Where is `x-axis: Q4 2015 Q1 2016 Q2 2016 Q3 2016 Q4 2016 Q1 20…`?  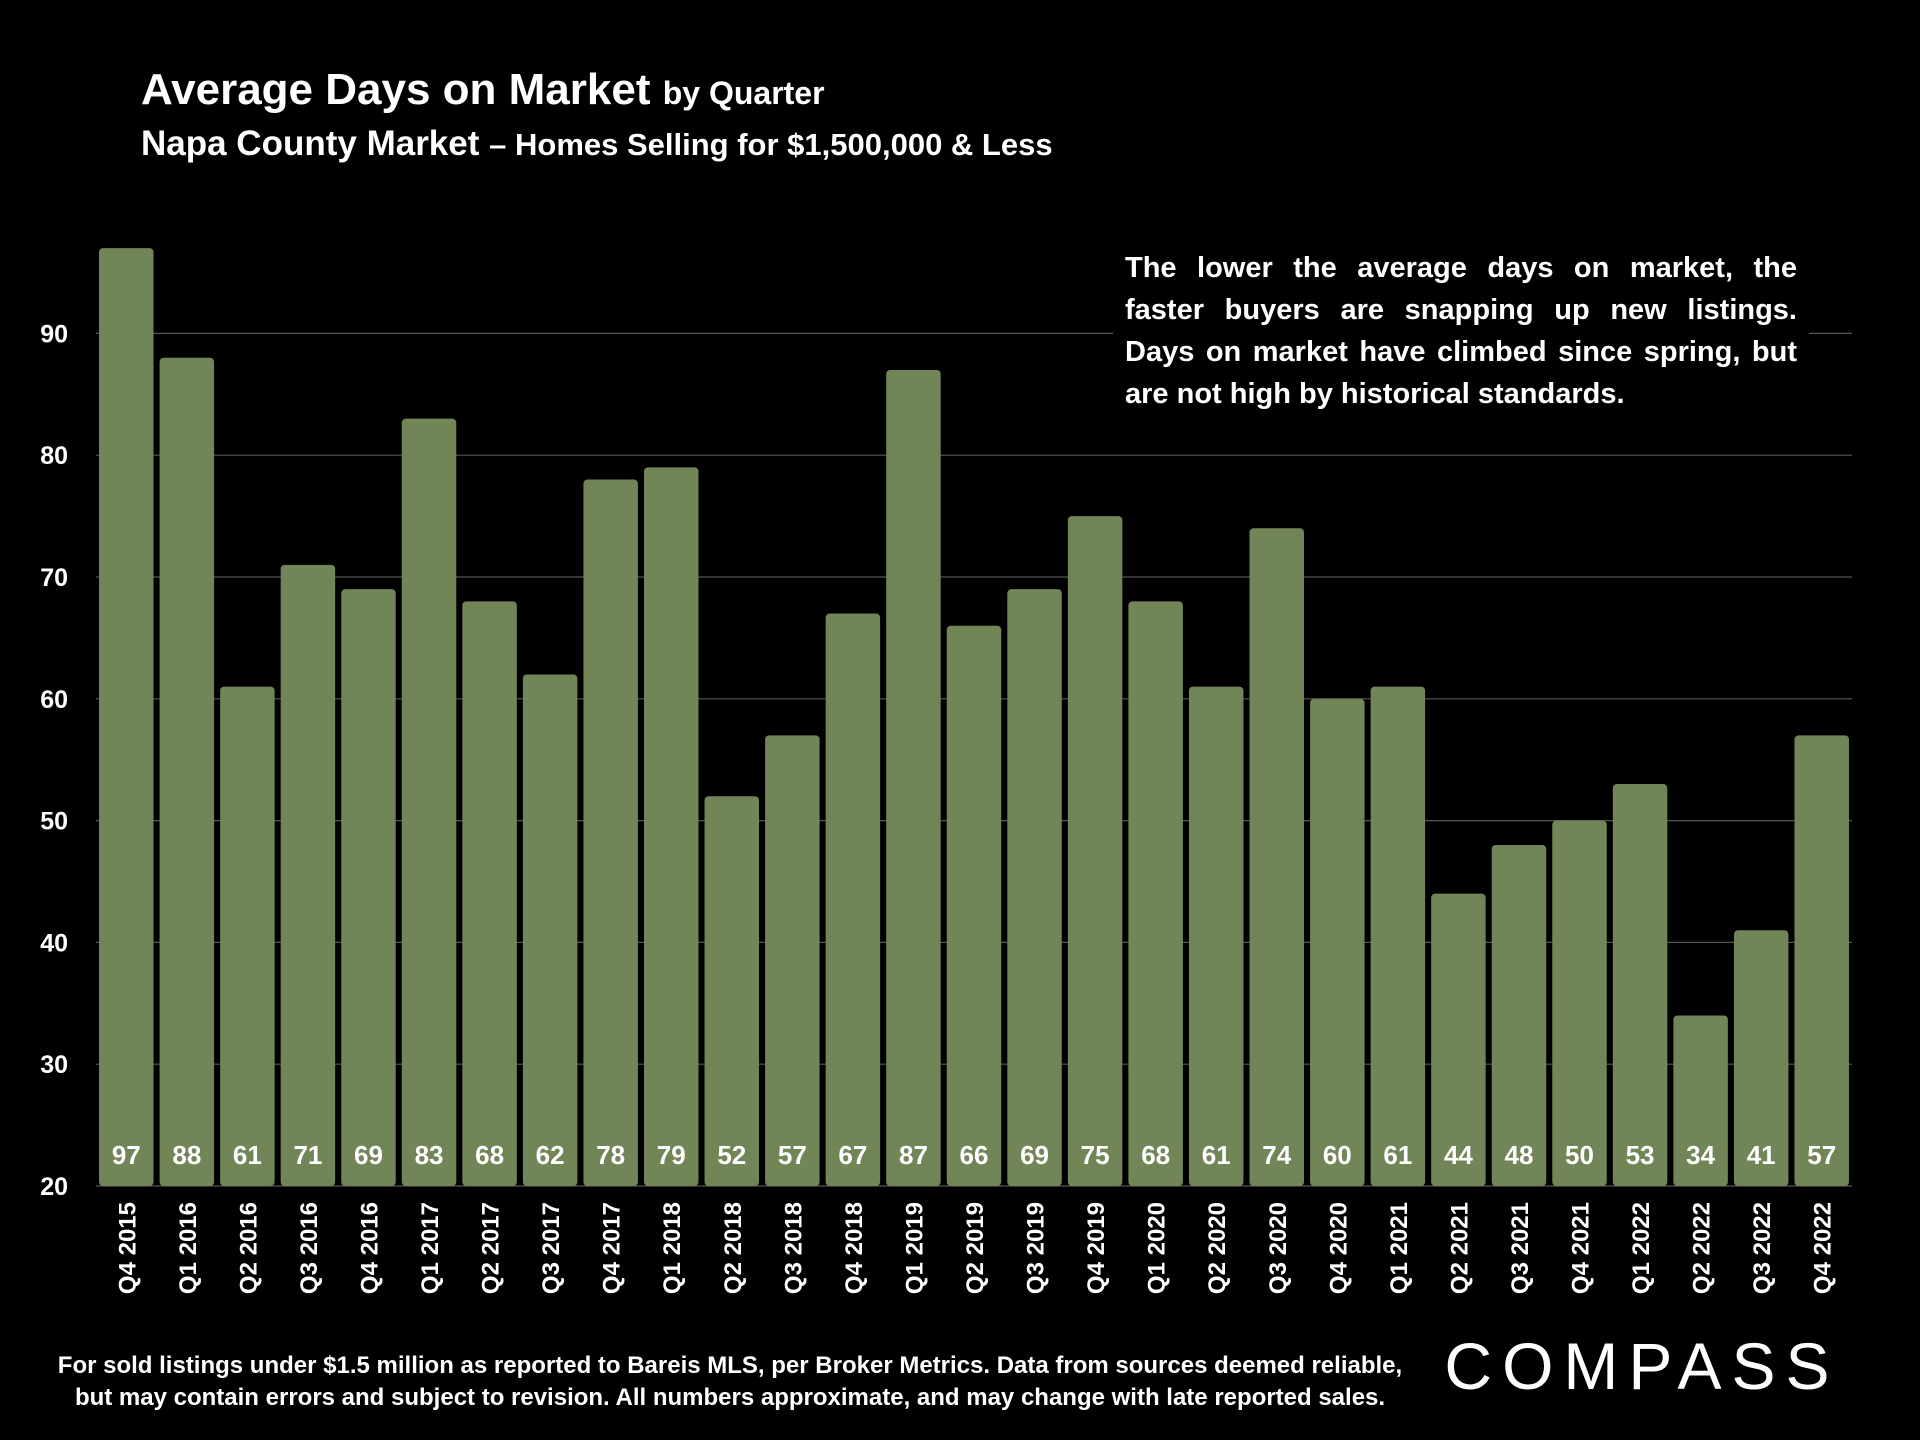 x-axis: Q4 2015 Q1 2016 Q2 2016 Q3 2016 Q4 2016 Q1 20… is located at coordinates (975, 1248).